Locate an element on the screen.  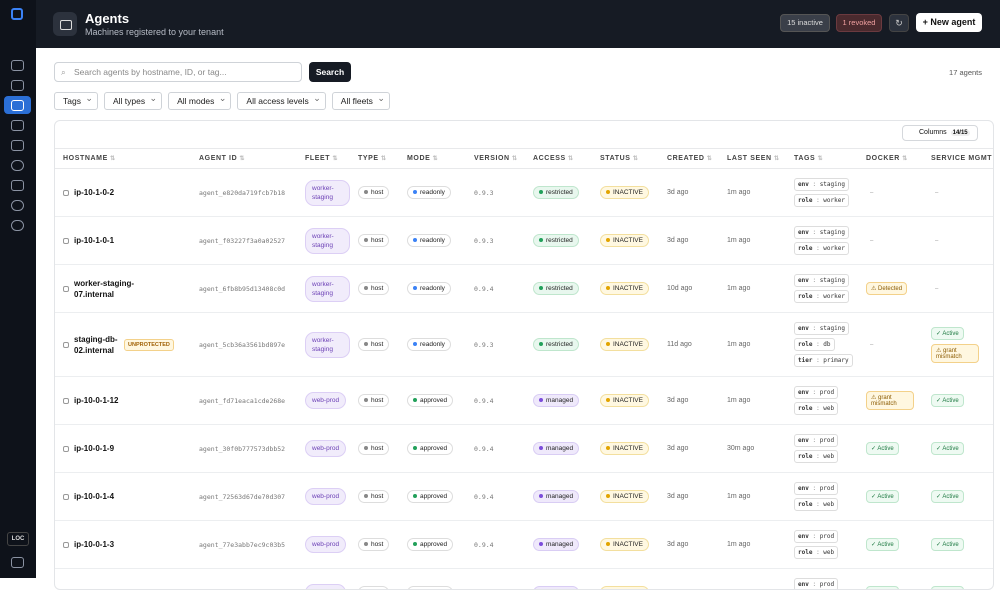
hostname: ip-10-0-1-3 is located at coordinates (94, 544).